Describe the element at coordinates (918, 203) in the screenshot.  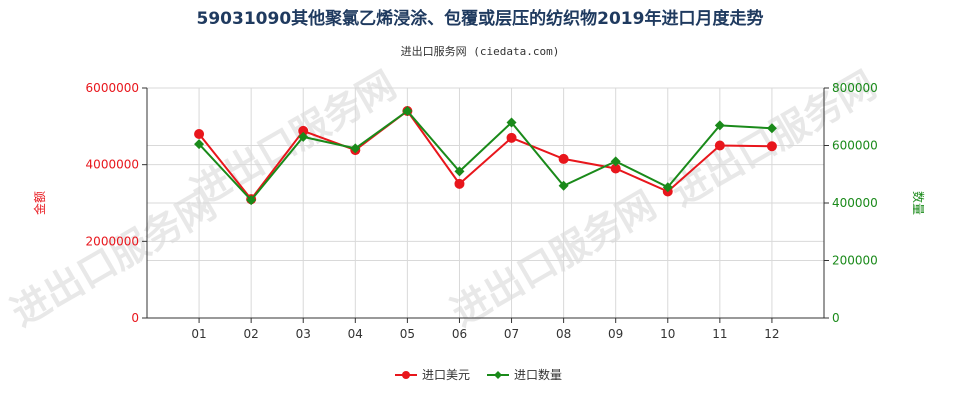
I see `right-axis-label: 数量` at that location.